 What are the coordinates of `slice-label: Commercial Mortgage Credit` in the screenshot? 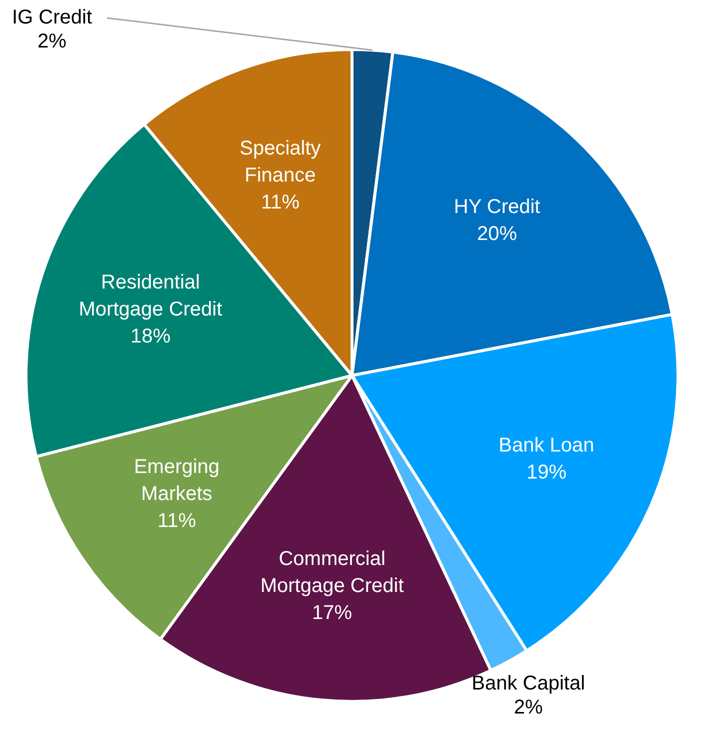 It's located at (332, 572).